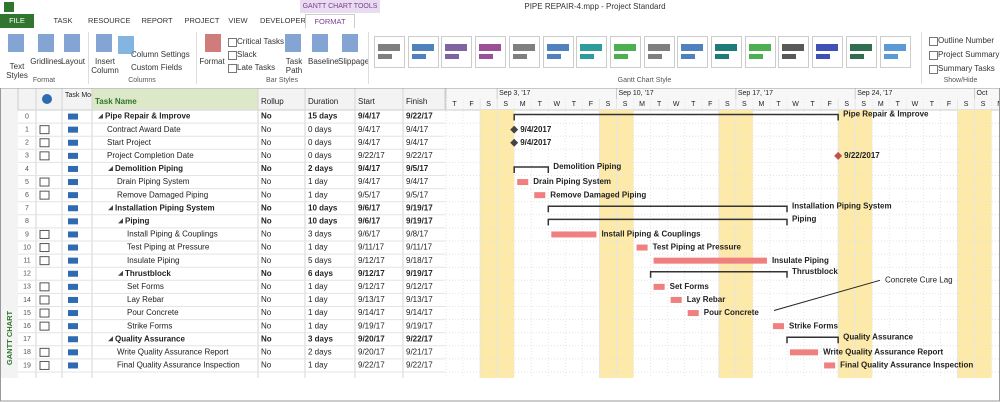 Image resolution: width=1000 pixels, height=402 pixels. Describe the element at coordinates (294, 66) in the screenshot. I see `ribbon-button: Task Path` at that location.